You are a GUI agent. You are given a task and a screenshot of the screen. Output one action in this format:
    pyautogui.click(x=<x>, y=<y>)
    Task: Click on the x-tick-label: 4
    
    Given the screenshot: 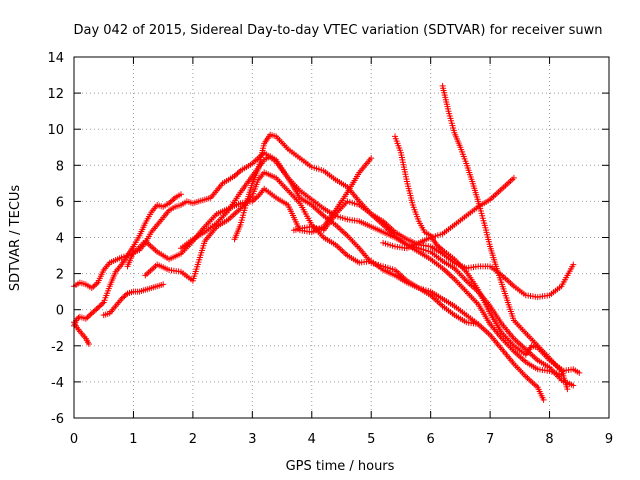 What is the action you would take?
    pyautogui.click(x=312, y=439)
    